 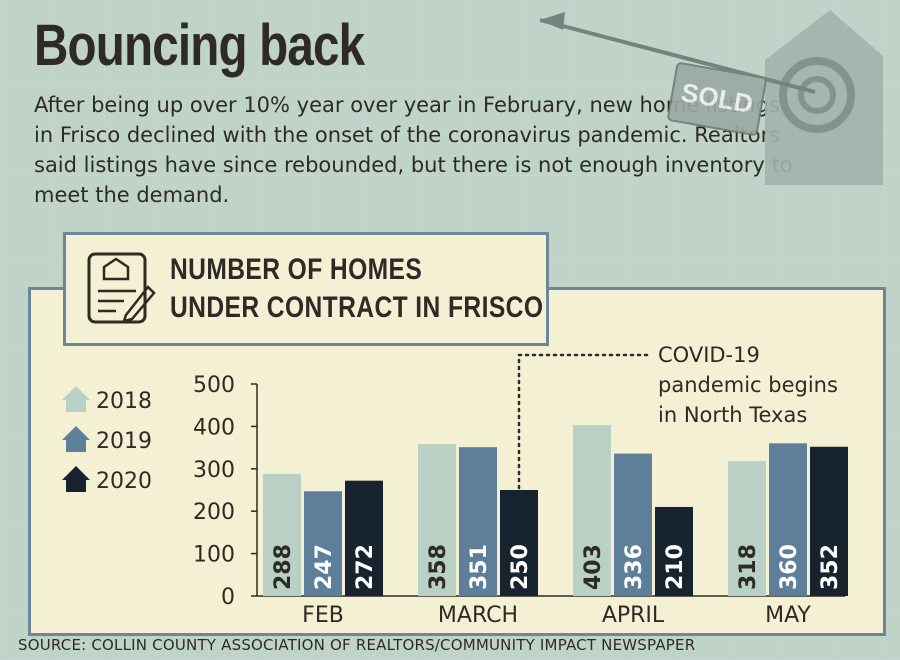 I want to click on y-tick-label: 100, so click(x=214, y=555).